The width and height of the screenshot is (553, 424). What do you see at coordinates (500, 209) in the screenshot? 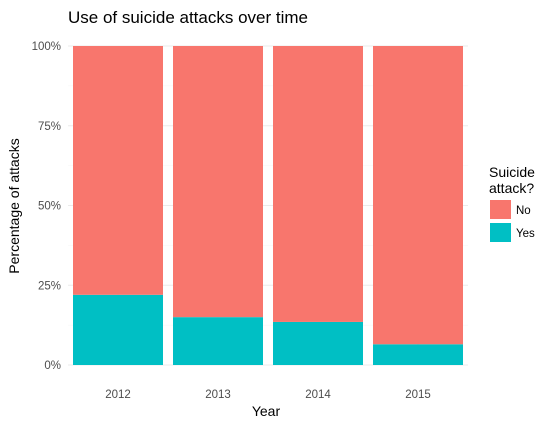
I see `legend-swatch-no` at bounding box center [500, 209].